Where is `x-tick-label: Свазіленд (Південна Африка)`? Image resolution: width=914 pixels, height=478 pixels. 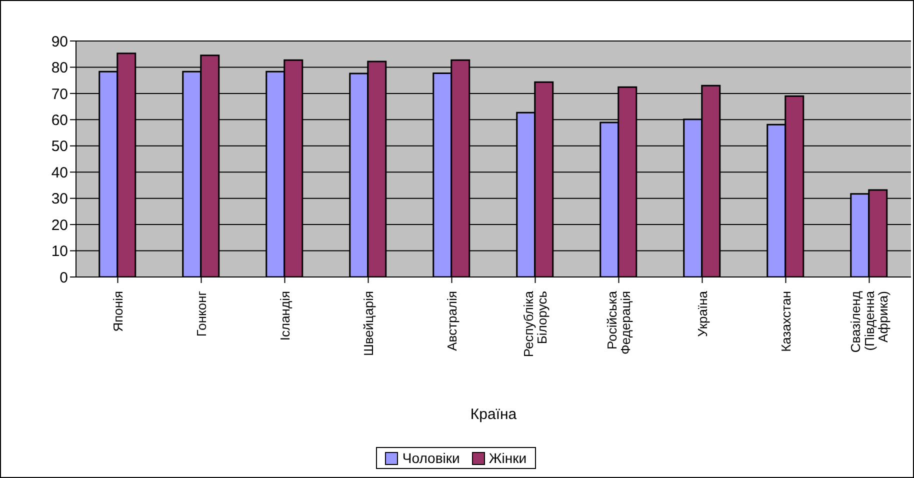
x-tick-label: Свазіленд (Південна Африка) is located at coordinates (869, 321).